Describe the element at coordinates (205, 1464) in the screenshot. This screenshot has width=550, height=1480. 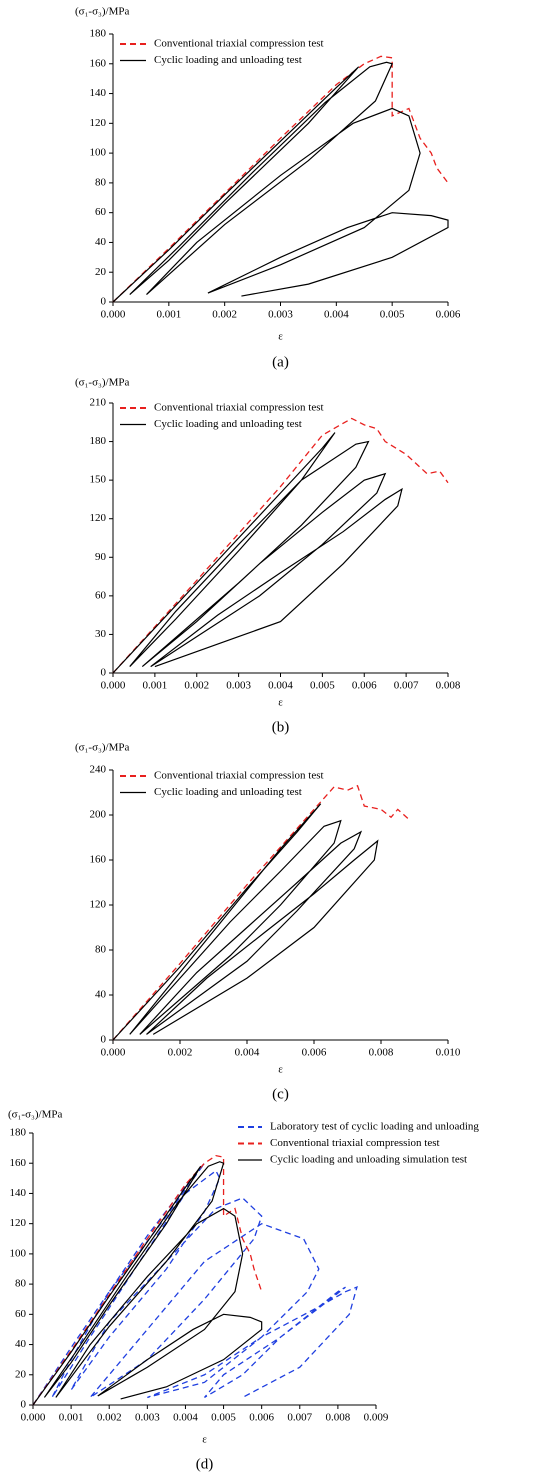
I see `caption: (d)` at that location.